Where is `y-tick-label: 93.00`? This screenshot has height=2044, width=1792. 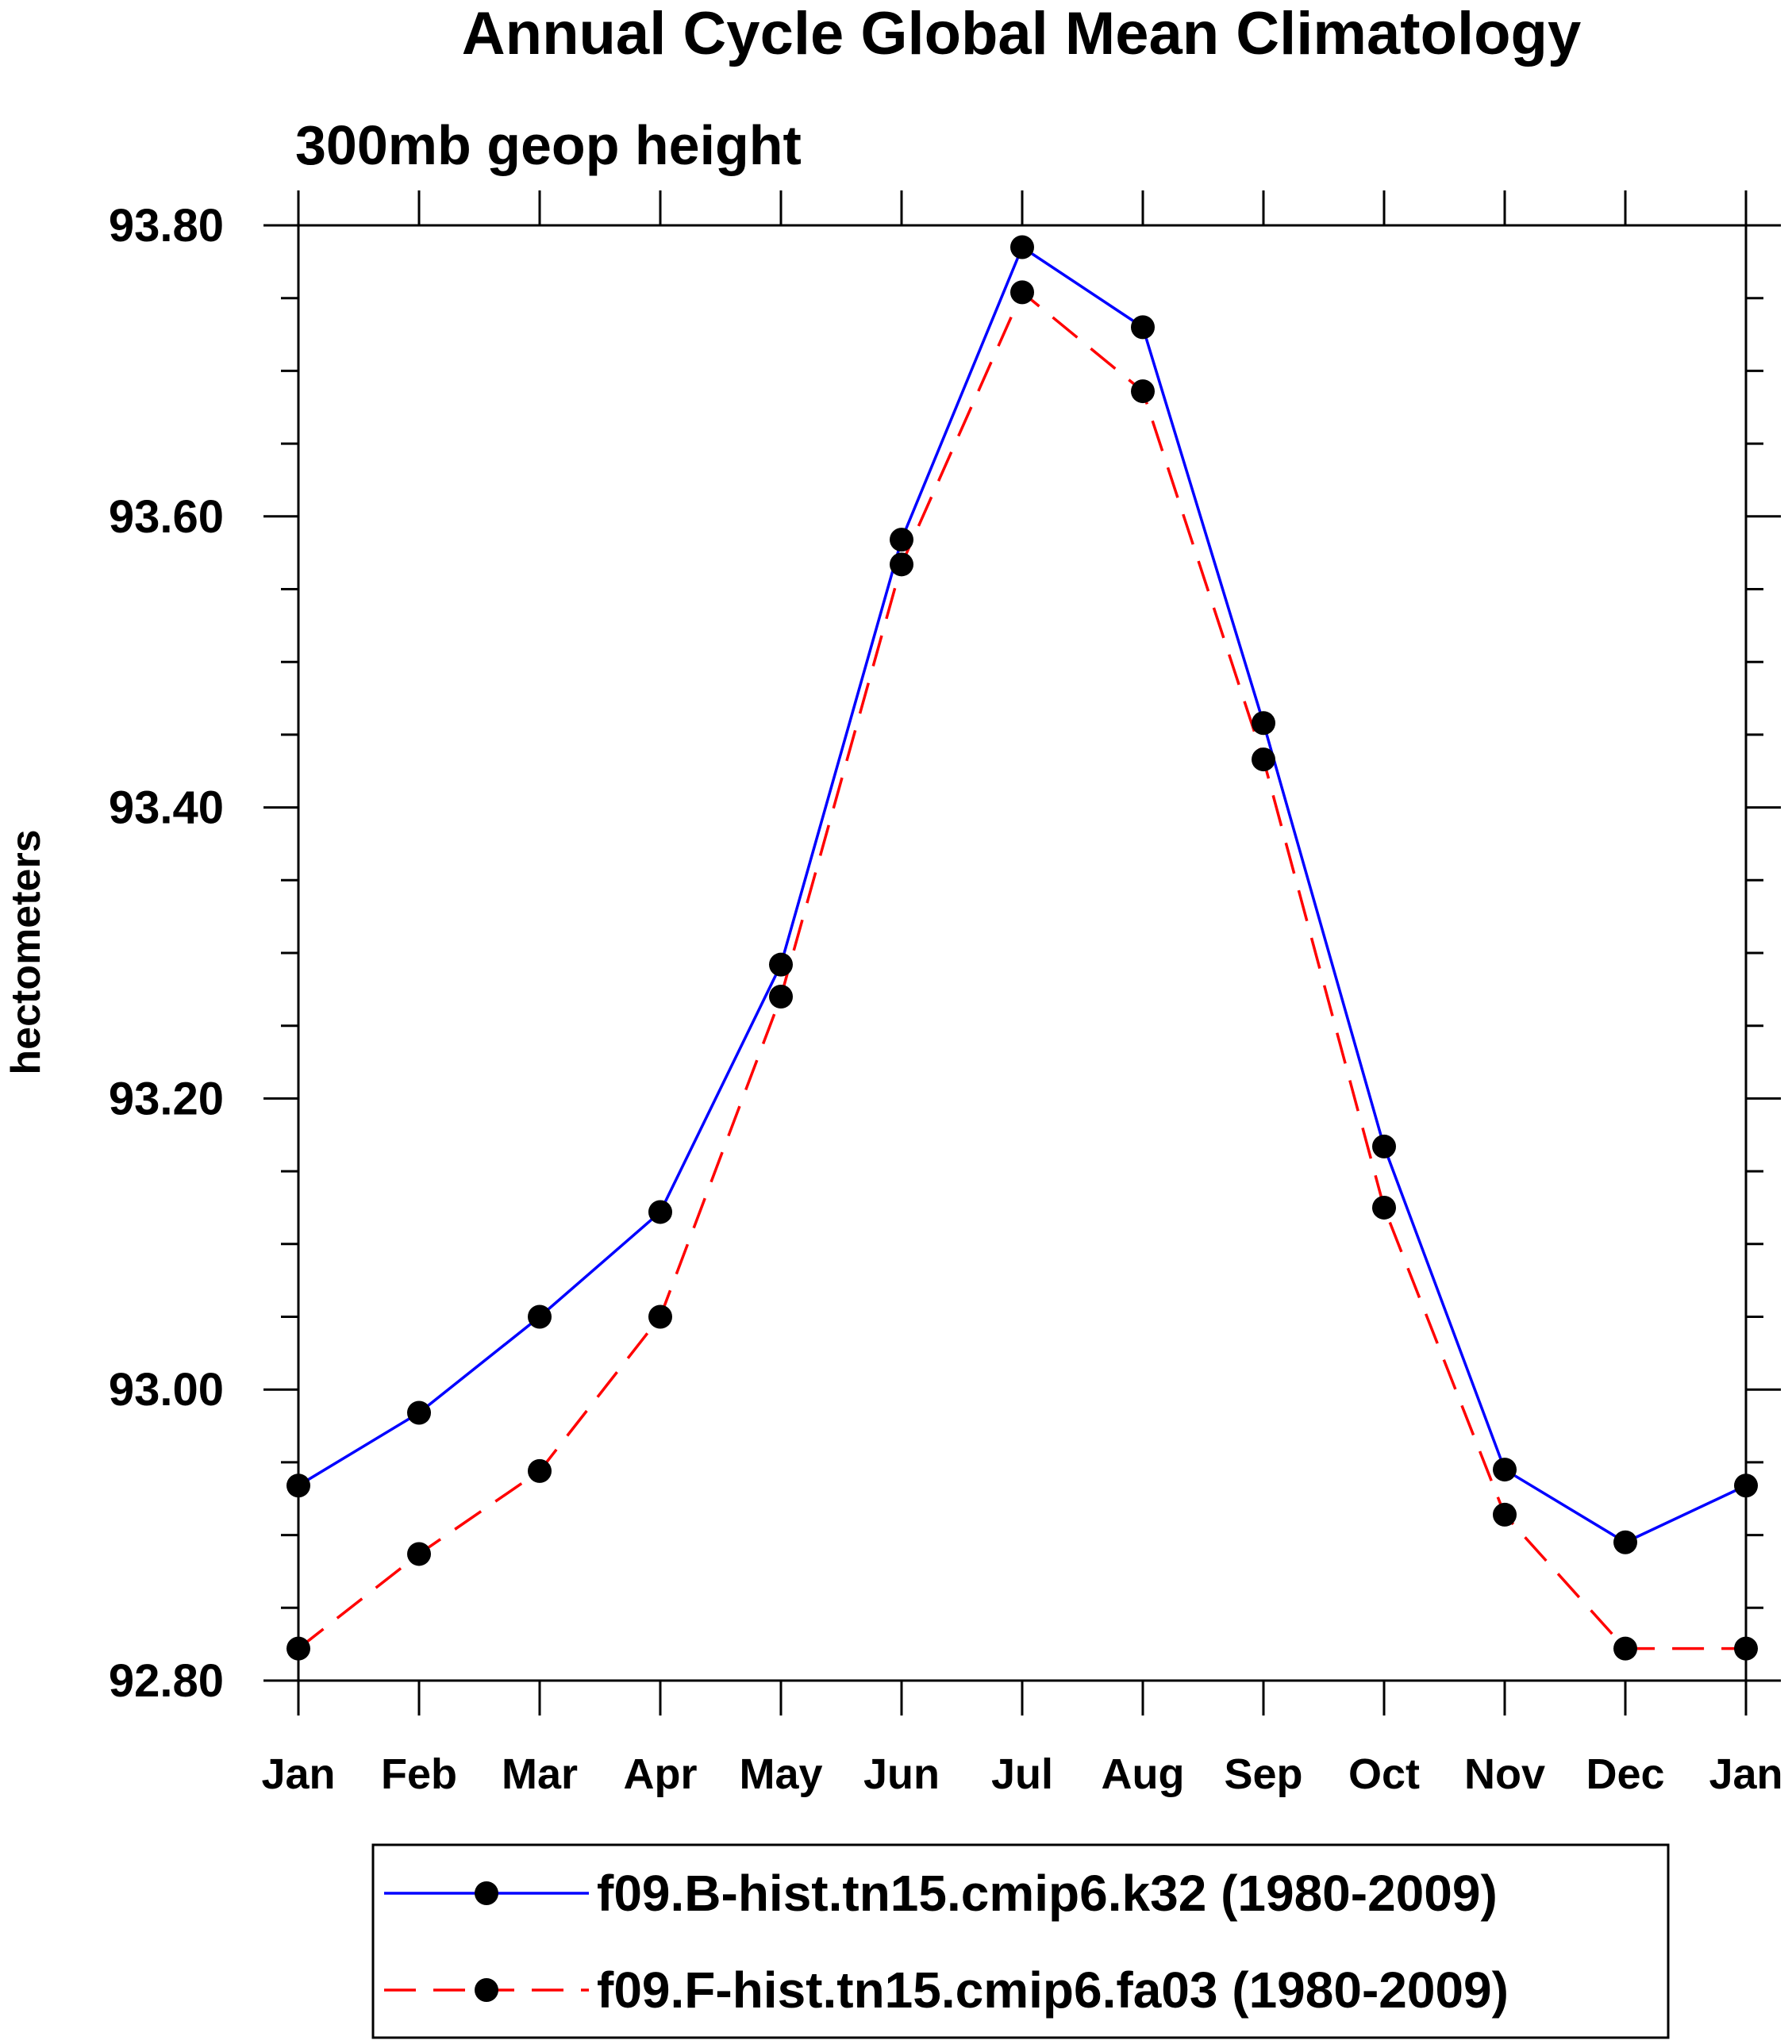 y-tick-label: 93.00 is located at coordinates (166, 1390).